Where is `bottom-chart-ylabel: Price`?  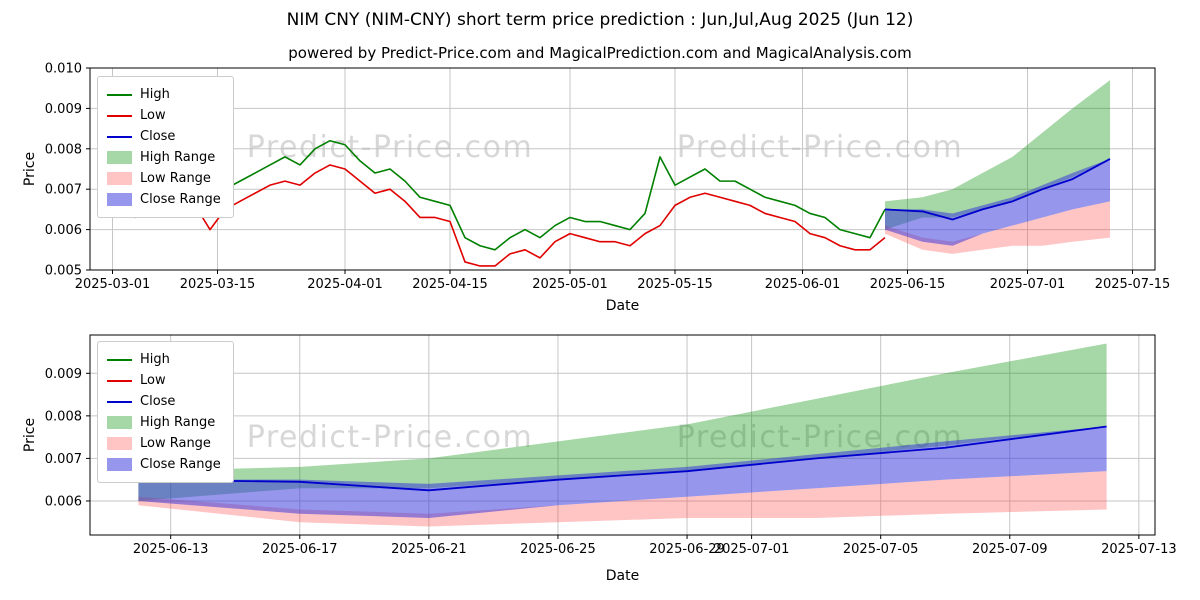
bottom-chart-ylabel: Price is located at coordinates (30, 435).